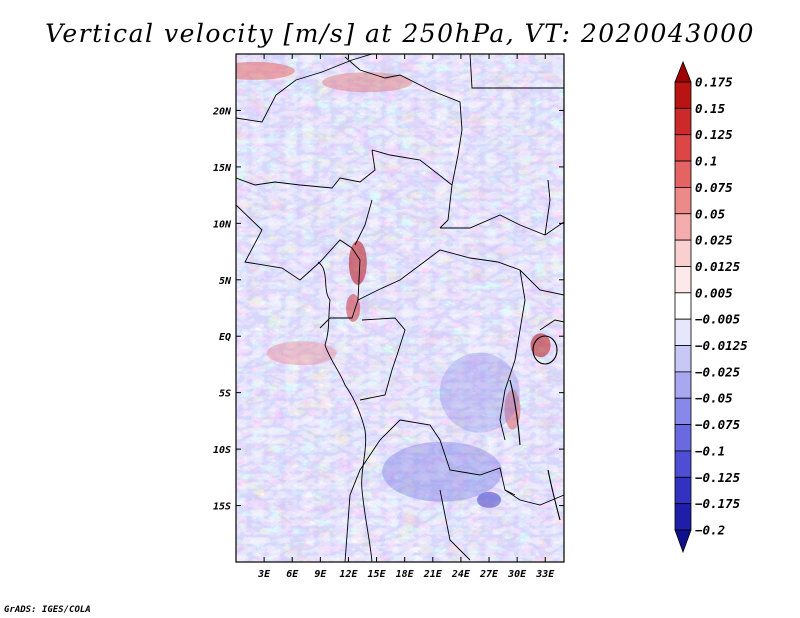 The image size is (800, 618). Describe the element at coordinates (714, 134) in the screenshot. I see `colorbar-label: 0.125` at that location.